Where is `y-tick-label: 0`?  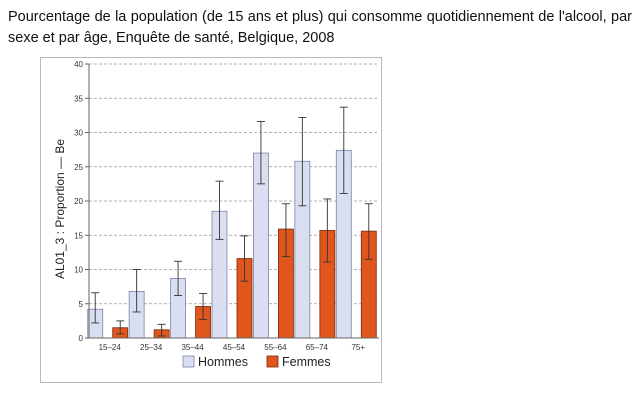 y-tick-label: 0 is located at coordinates (81, 338).